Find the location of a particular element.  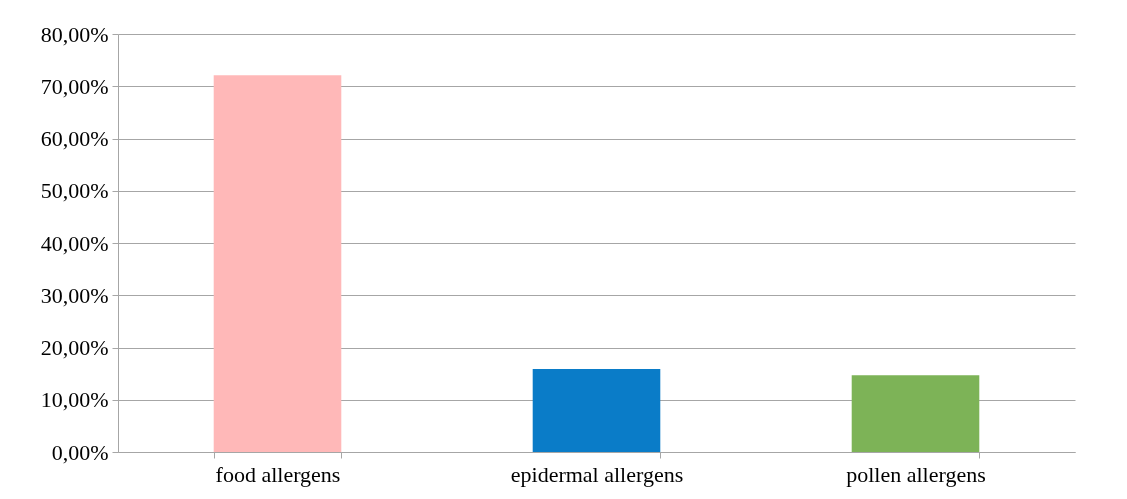

x-tick-label: epidermal allergens is located at coordinates (597, 474).